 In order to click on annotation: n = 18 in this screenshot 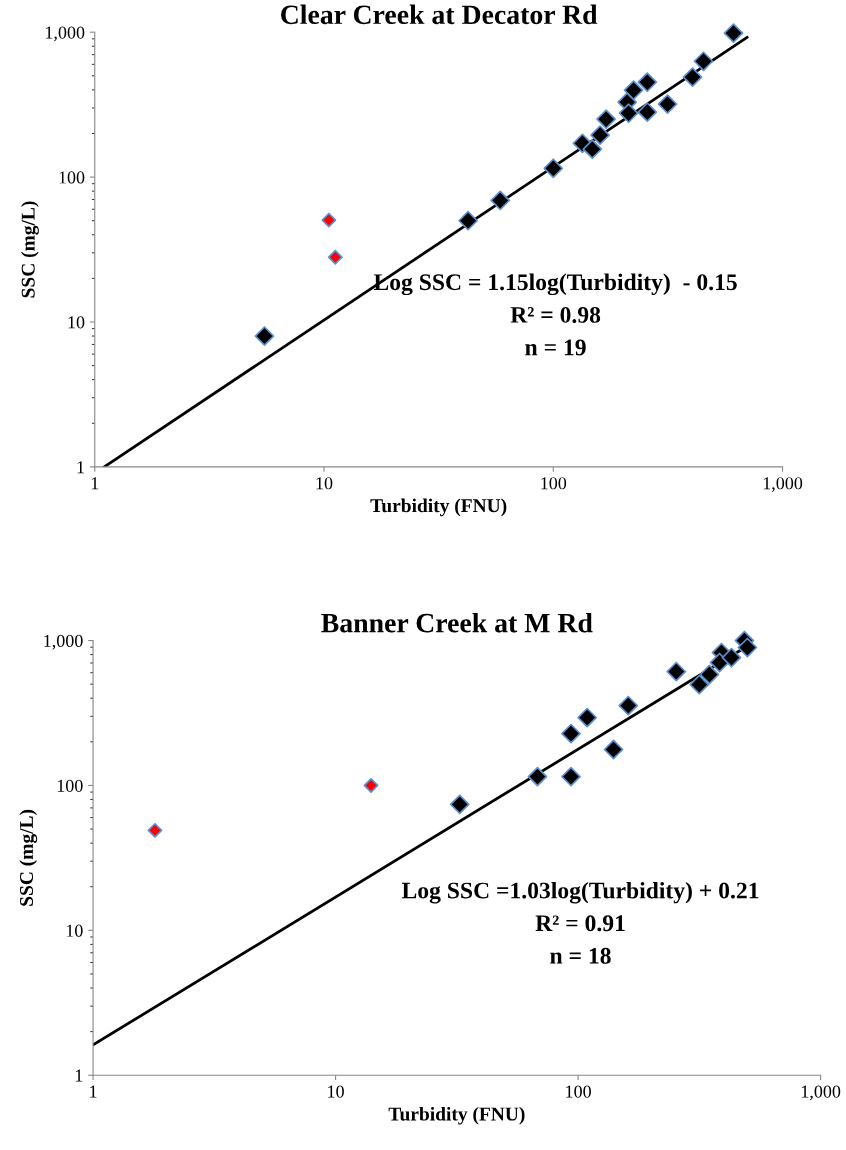, I will do `click(580, 955)`.